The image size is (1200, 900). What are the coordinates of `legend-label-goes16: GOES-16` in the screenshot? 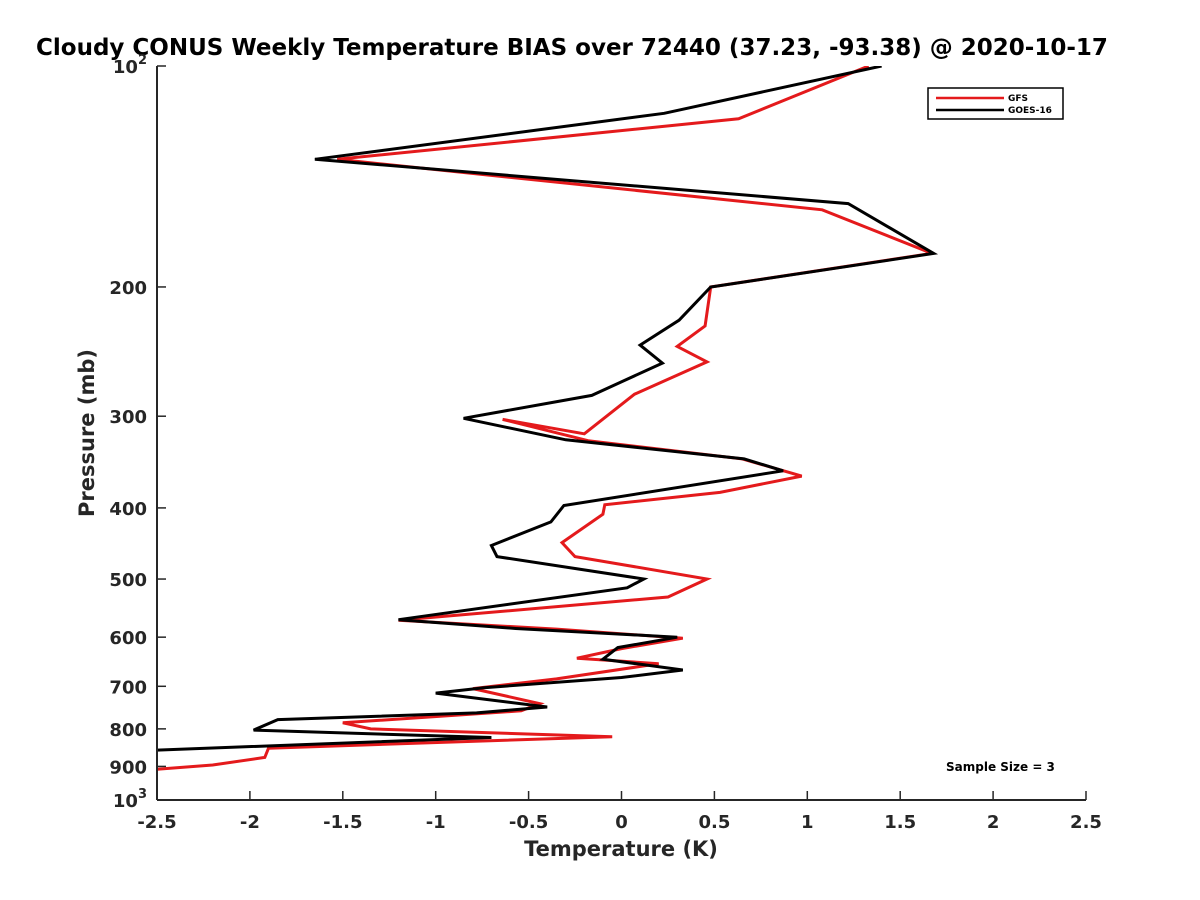 It's located at (1030, 111).